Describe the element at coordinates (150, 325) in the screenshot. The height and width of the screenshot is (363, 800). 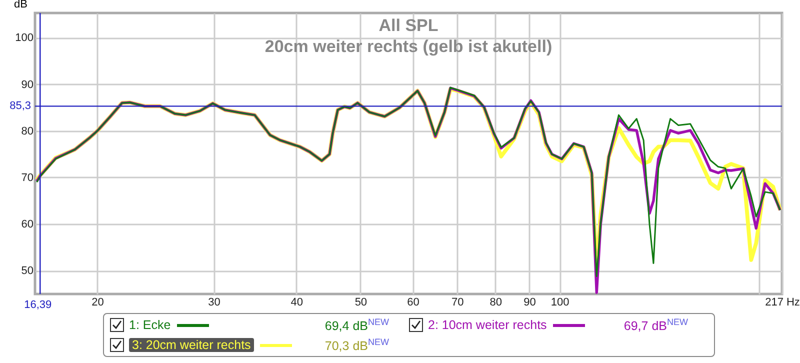
I see `text: 1: Ecke` at that location.